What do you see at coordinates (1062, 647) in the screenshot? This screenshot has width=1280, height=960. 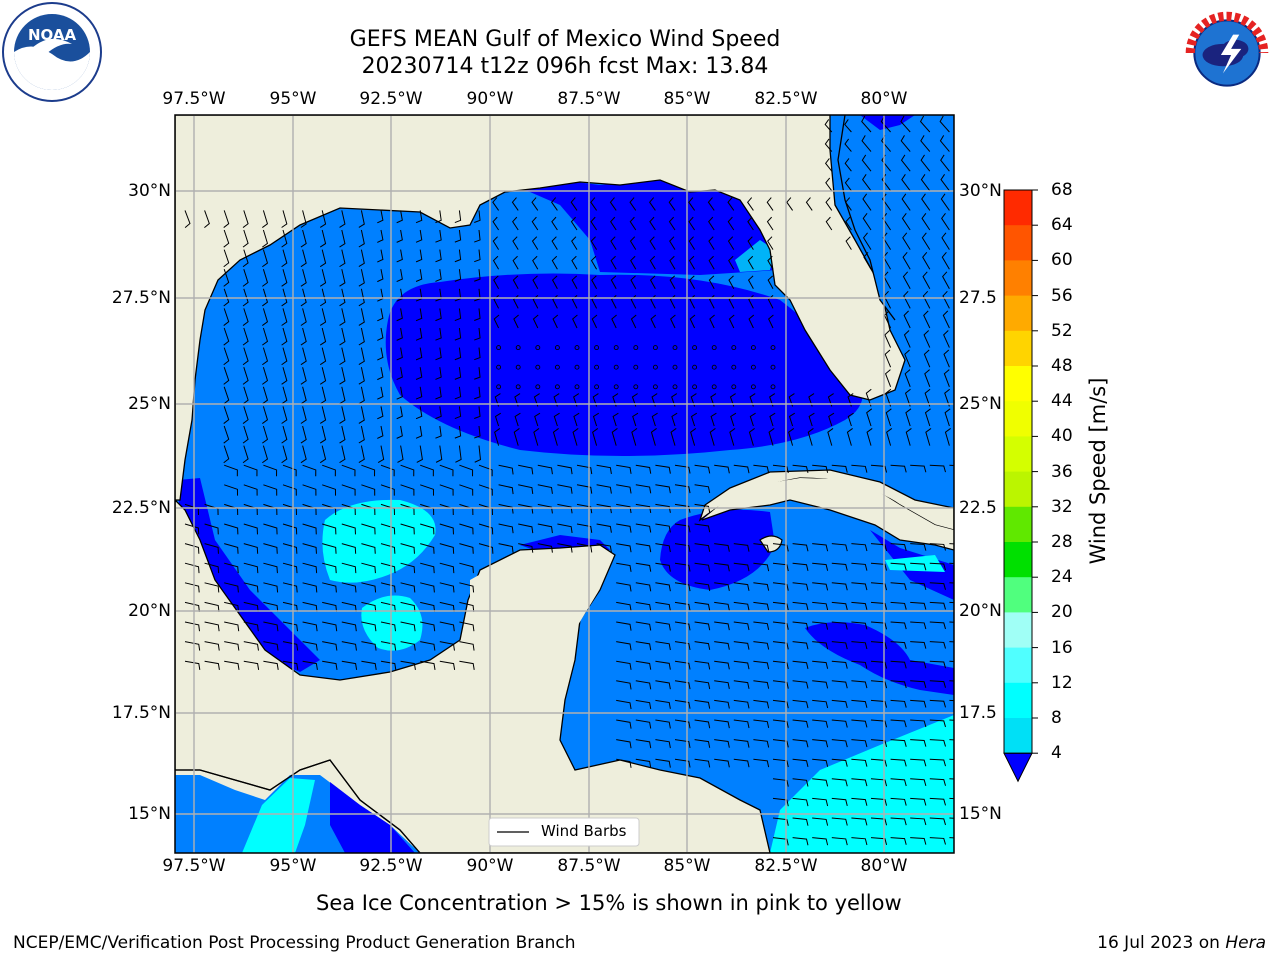 I see `colorbar-tick-label: 16` at bounding box center [1062, 647].